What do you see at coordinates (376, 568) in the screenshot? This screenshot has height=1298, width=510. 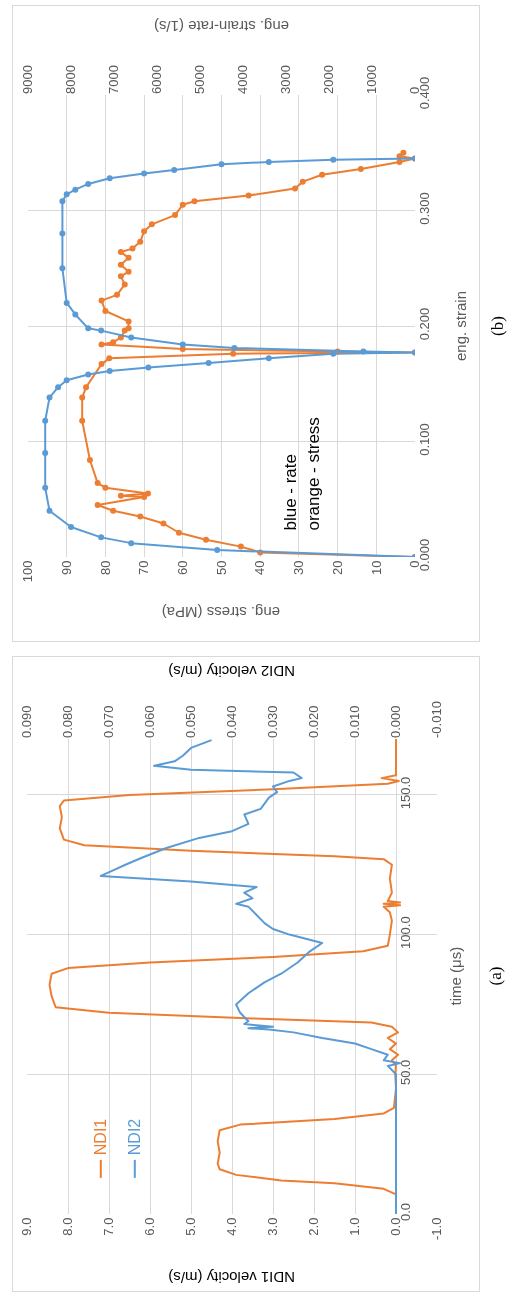 I see `x-tick-label: 10` at bounding box center [376, 568].